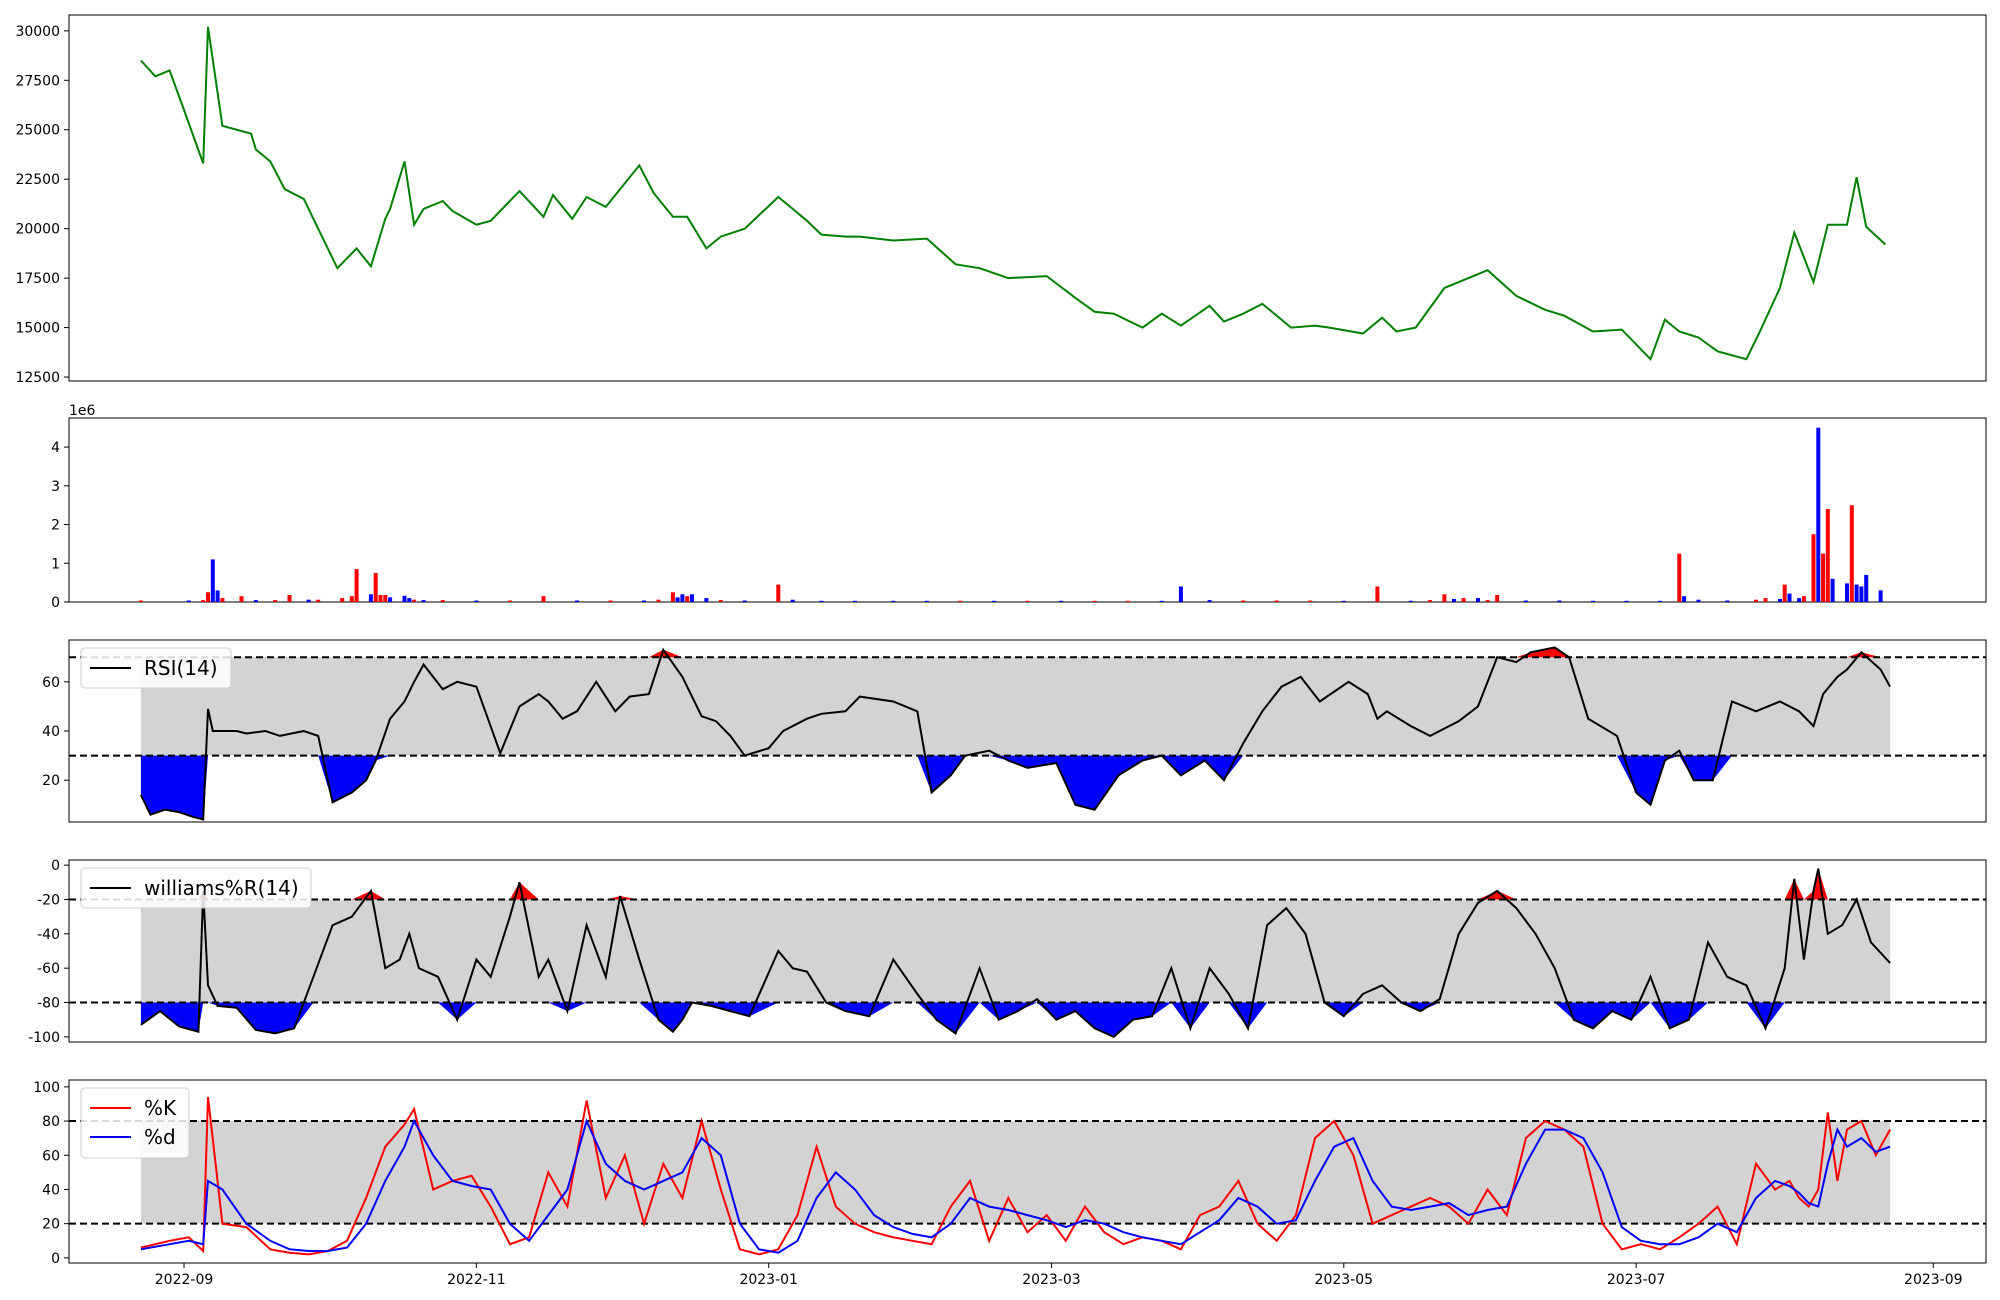 Image resolution: width=2000 pixels, height=1300 pixels. Describe the element at coordinates (55, 603) in the screenshot. I see `volume-ytick-label: 0` at that location.